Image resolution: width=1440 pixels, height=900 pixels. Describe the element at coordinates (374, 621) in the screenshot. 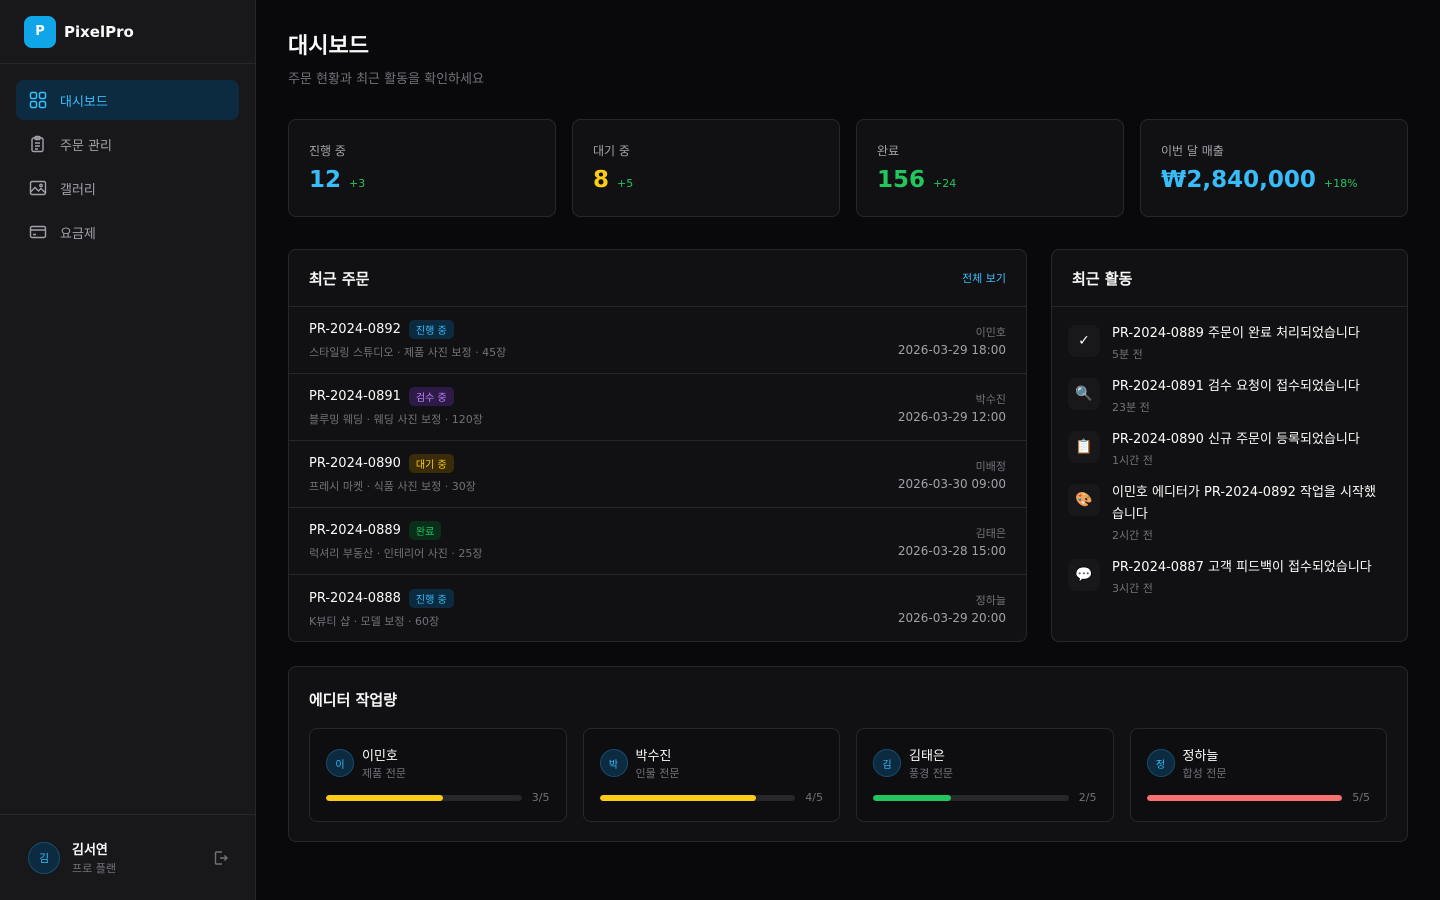

I see `order-meta: K뷰티 샵 · 모델 보정 · 60장` at that location.